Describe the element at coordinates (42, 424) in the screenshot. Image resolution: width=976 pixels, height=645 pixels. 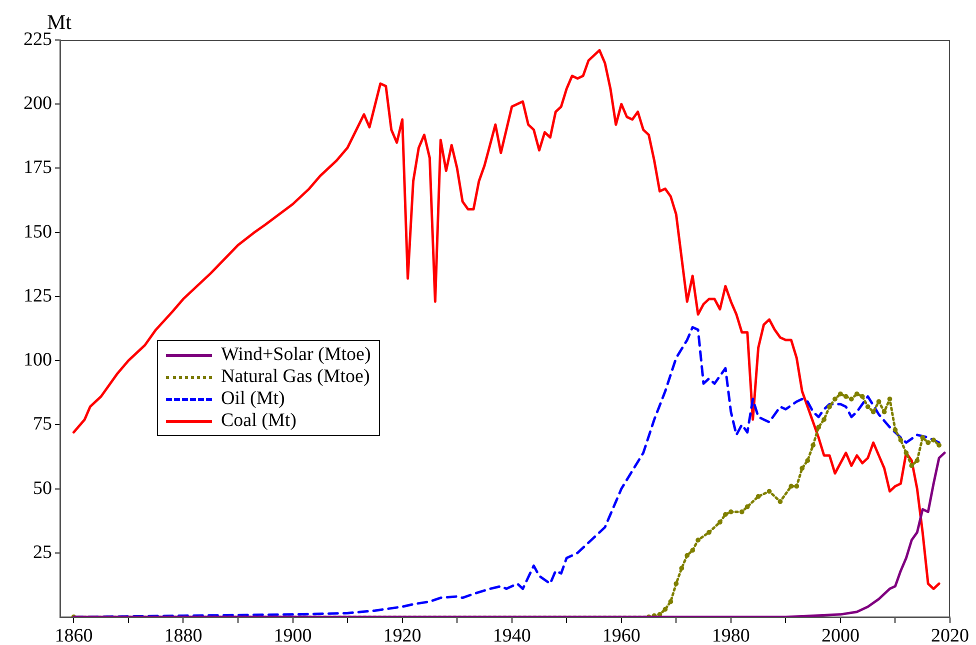
I see `y-tick-label: 75` at that location.